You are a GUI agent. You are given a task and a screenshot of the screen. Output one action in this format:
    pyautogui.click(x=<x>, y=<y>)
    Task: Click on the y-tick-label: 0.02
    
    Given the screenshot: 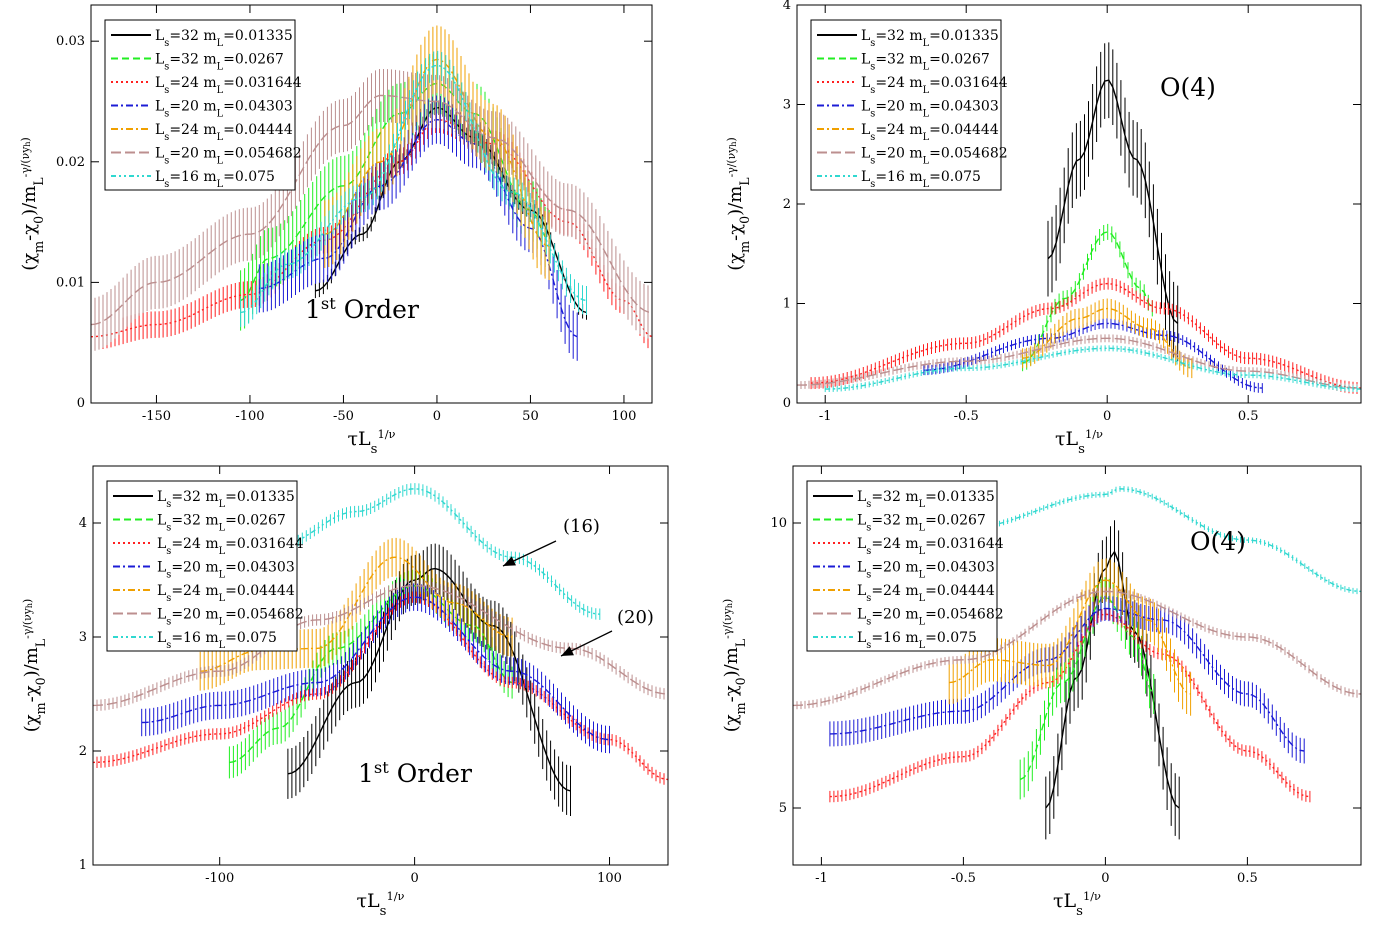 What is the action you would take?
    pyautogui.click(x=70, y=162)
    